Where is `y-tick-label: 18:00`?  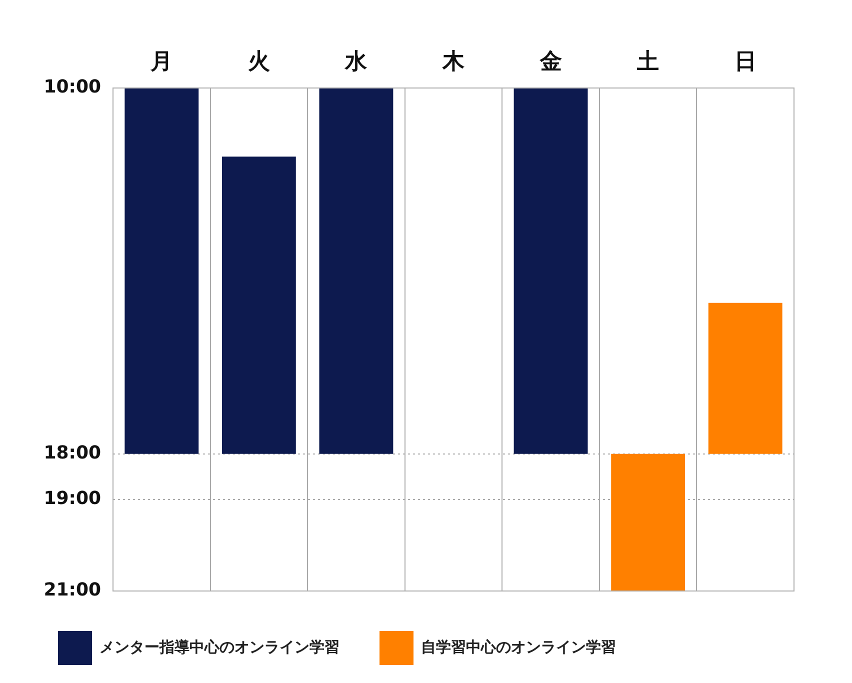 y-tick-label: 18:00 is located at coordinates (72, 453).